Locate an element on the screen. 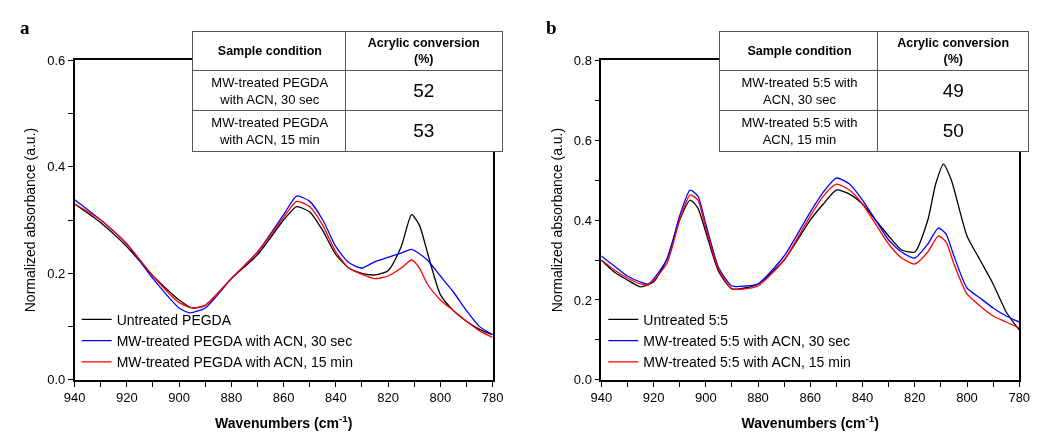  picture-table: 50 is located at coordinates (953, 131).